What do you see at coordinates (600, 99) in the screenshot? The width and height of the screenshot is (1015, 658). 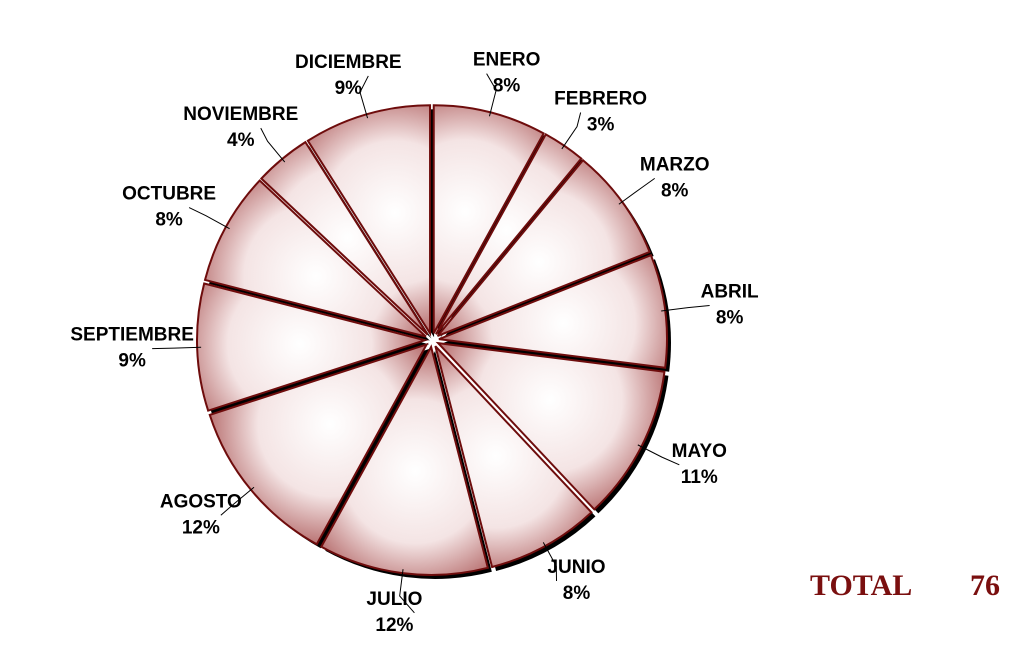 I see `category-label: FEBRERO` at bounding box center [600, 99].